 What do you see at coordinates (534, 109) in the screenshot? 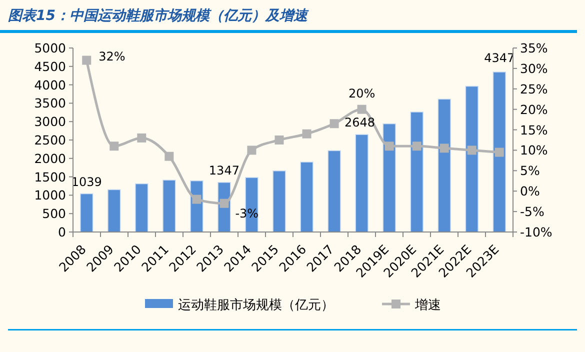
I see `y2-tick-label: 20%` at bounding box center [534, 109].